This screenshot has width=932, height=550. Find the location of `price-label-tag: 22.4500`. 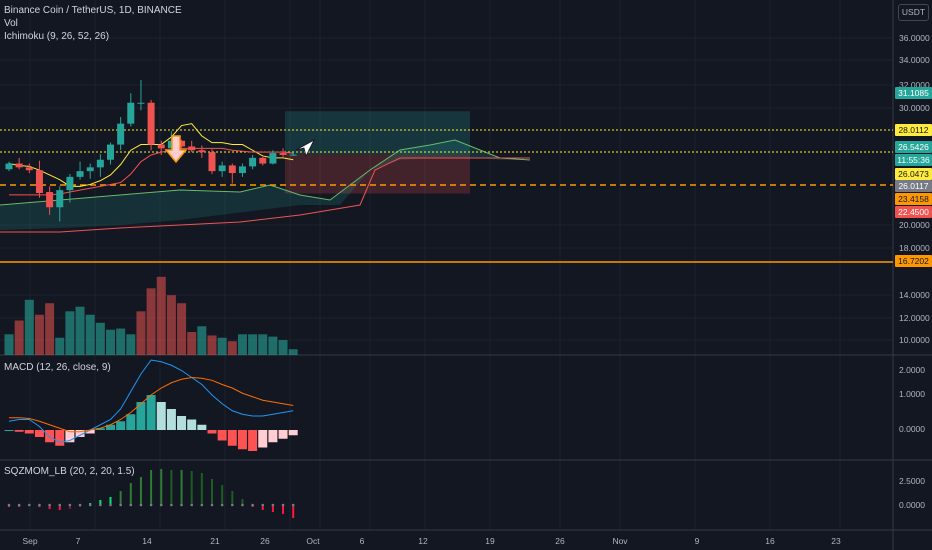

price-label-tag: 22.4500 is located at coordinates (913, 212).